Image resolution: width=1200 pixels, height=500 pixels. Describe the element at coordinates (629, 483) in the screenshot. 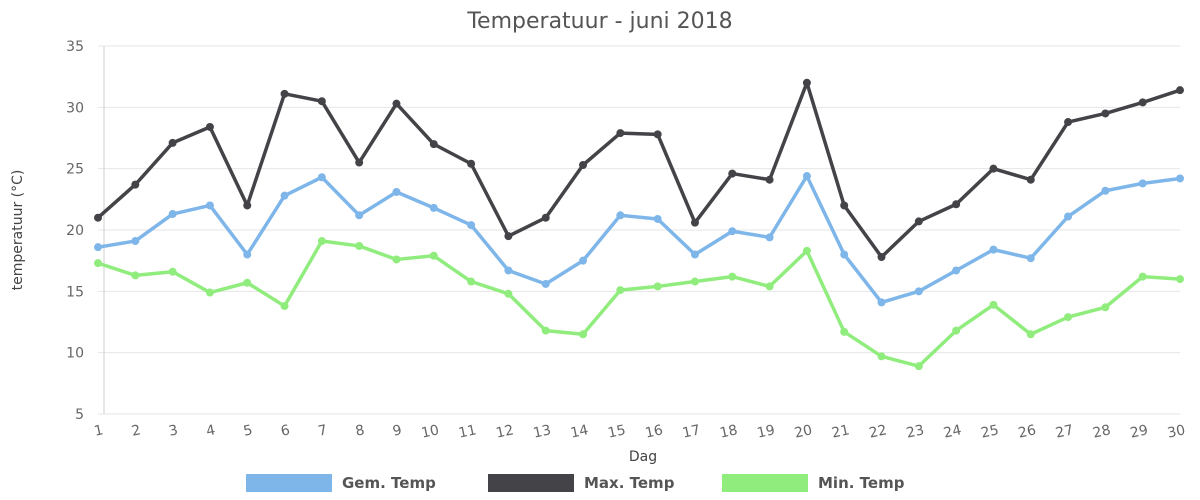

I see `legend-label: Max. Temp` at that location.